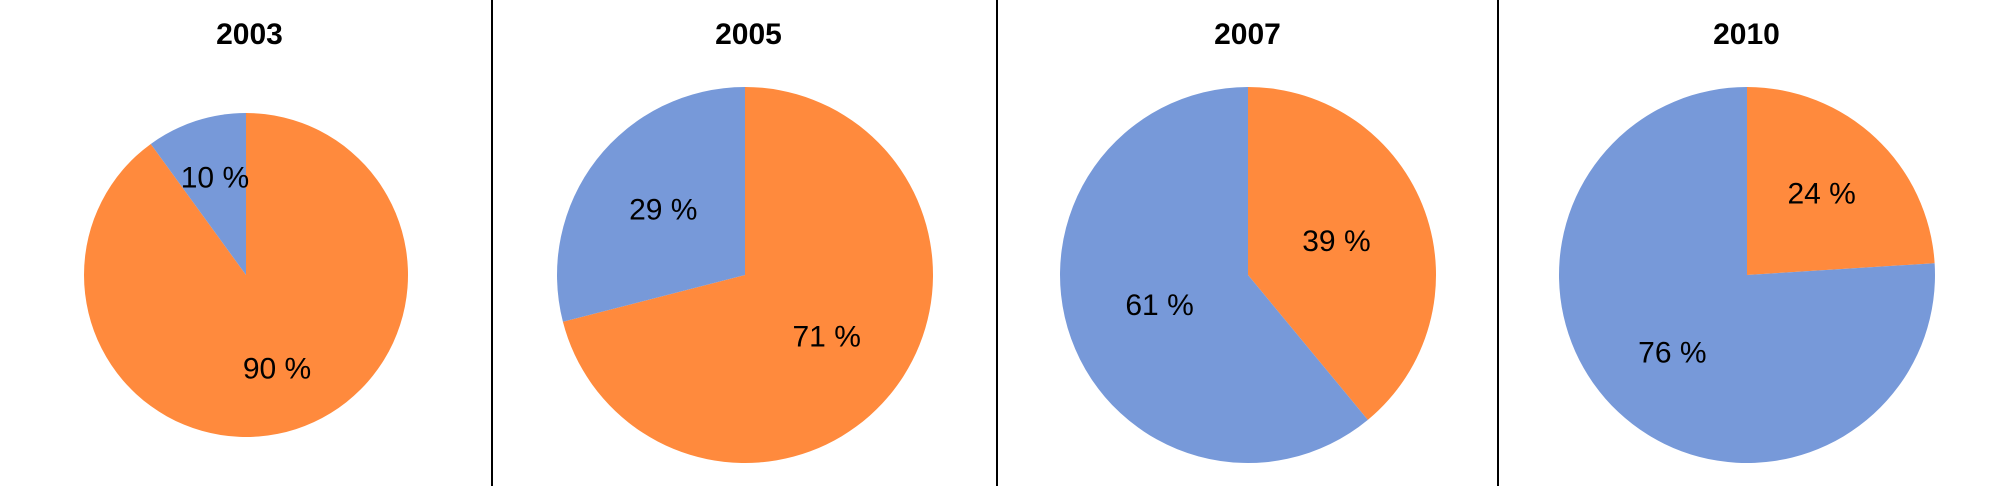 Image resolution: width=1997 pixels, height=486 pixels. I want to click on chart-title: 2005, so click(748, 34).